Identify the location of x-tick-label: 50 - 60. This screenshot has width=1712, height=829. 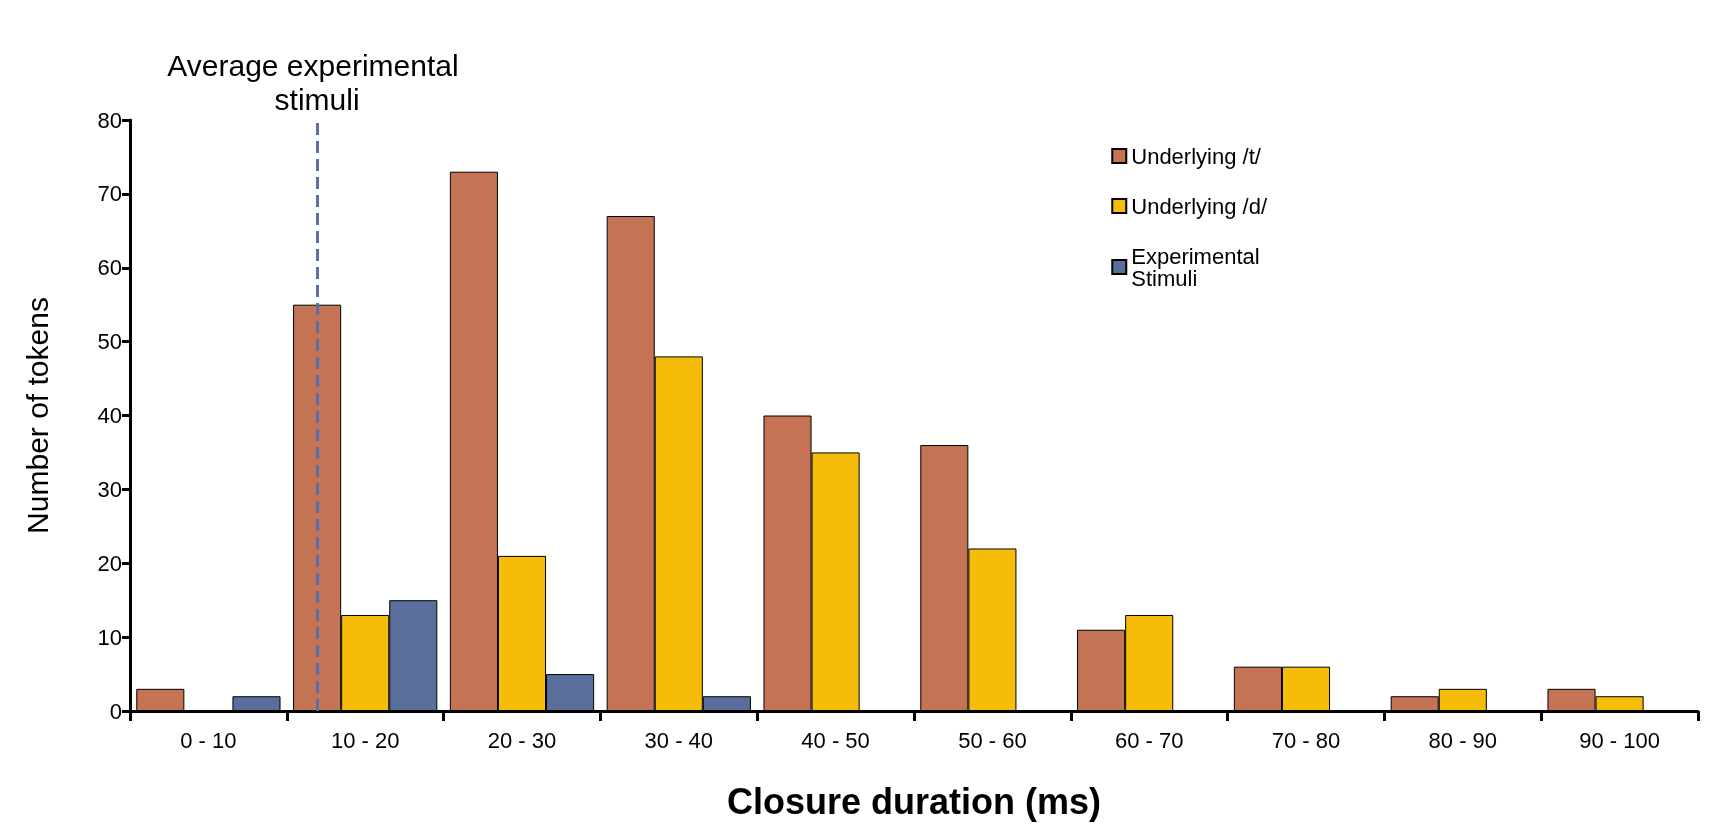
(992, 740).